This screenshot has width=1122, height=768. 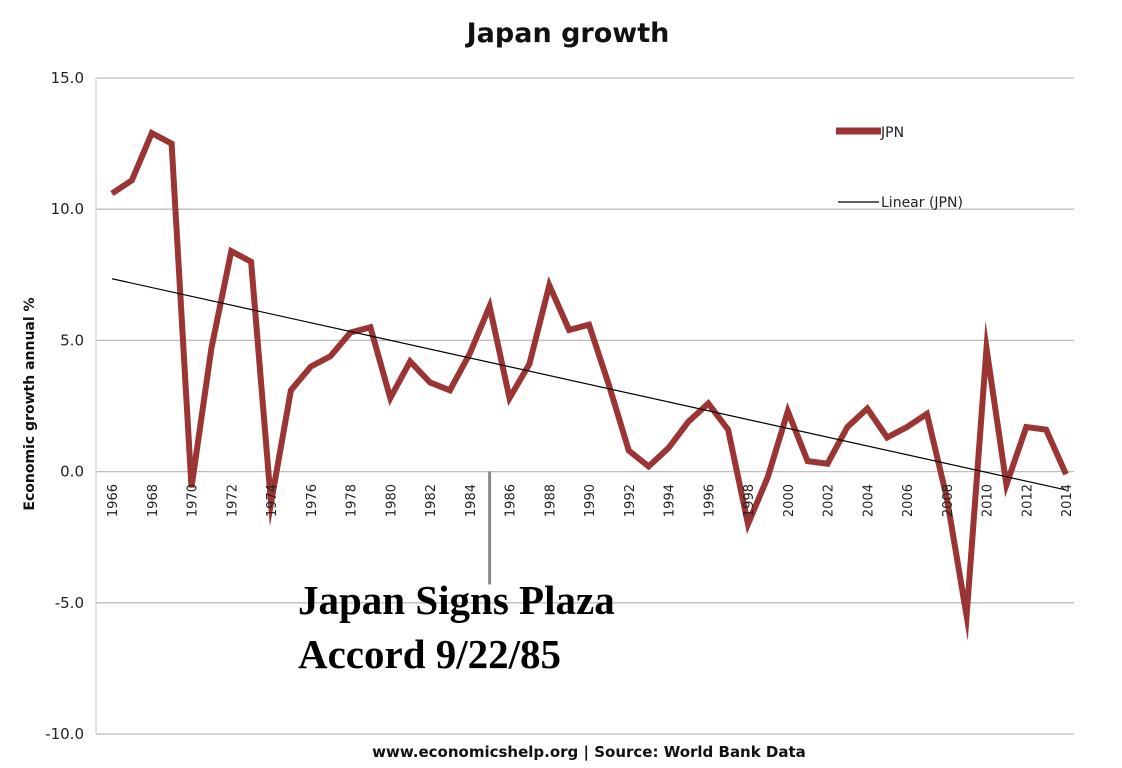 I want to click on x-tick-label: 1980, so click(x=391, y=500).